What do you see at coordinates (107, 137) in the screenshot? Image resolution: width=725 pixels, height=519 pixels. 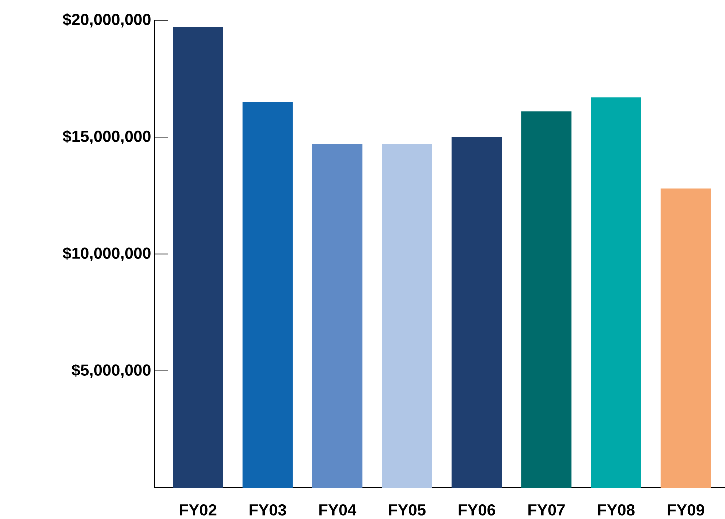 I see `y-tick-label: $15,000,000` at bounding box center [107, 137].